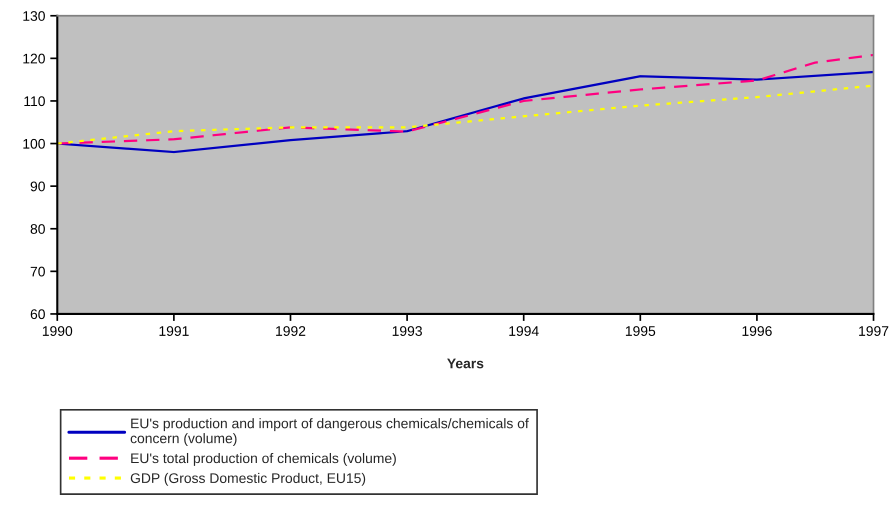  What do you see at coordinates (37, 229) in the screenshot?
I see `y-tick-label: 80` at bounding box center [37, 229].